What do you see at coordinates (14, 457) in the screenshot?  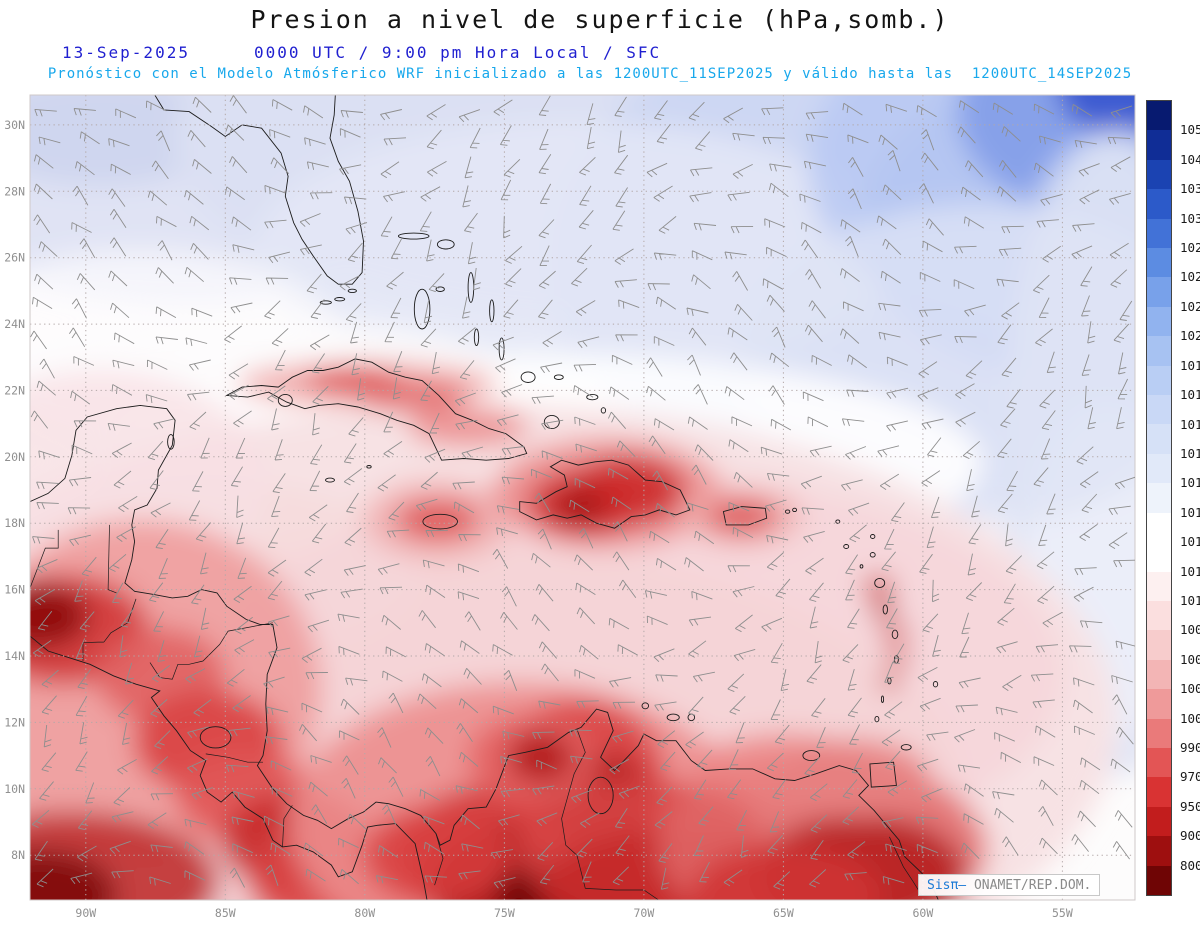 I see `lat-tick-label: 20N` at bounding box center [14, 457].